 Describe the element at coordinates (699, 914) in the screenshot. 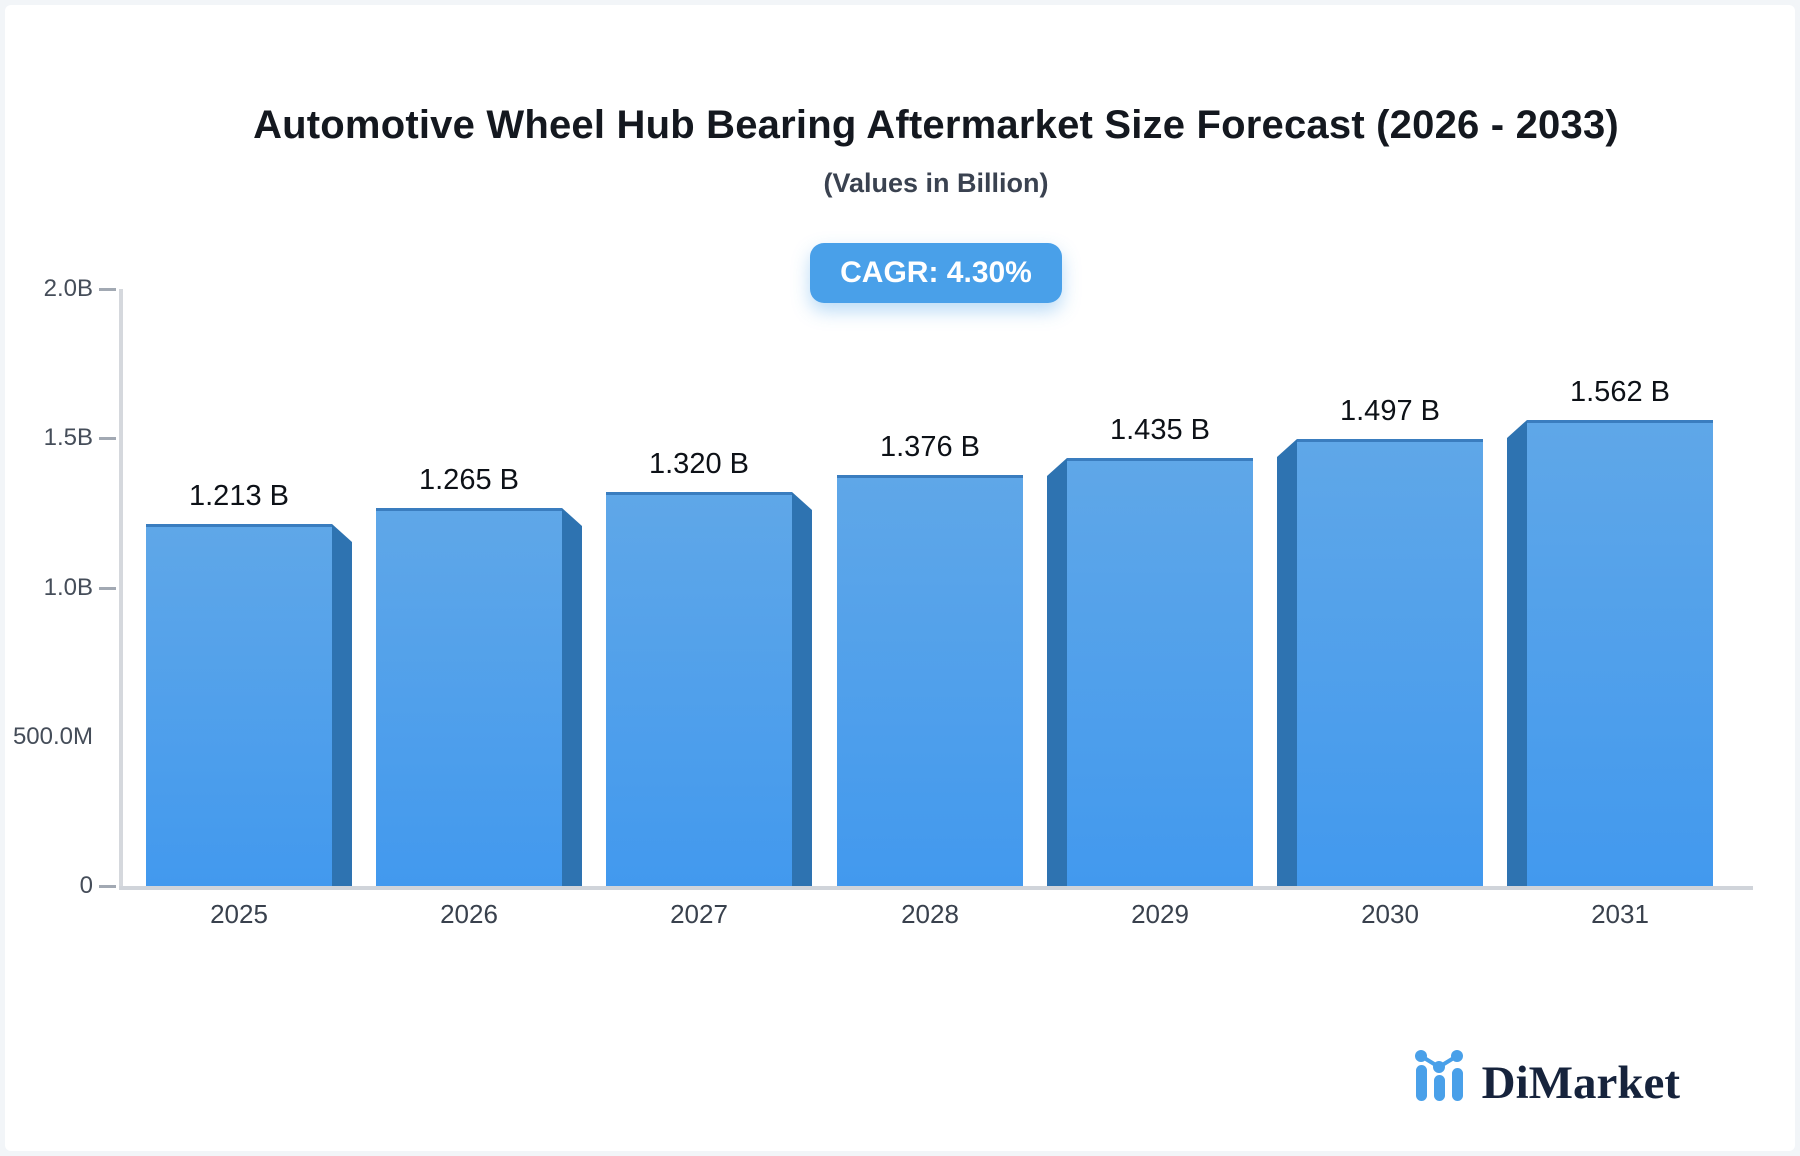

I see `x-axis-label: 2027` at that location.